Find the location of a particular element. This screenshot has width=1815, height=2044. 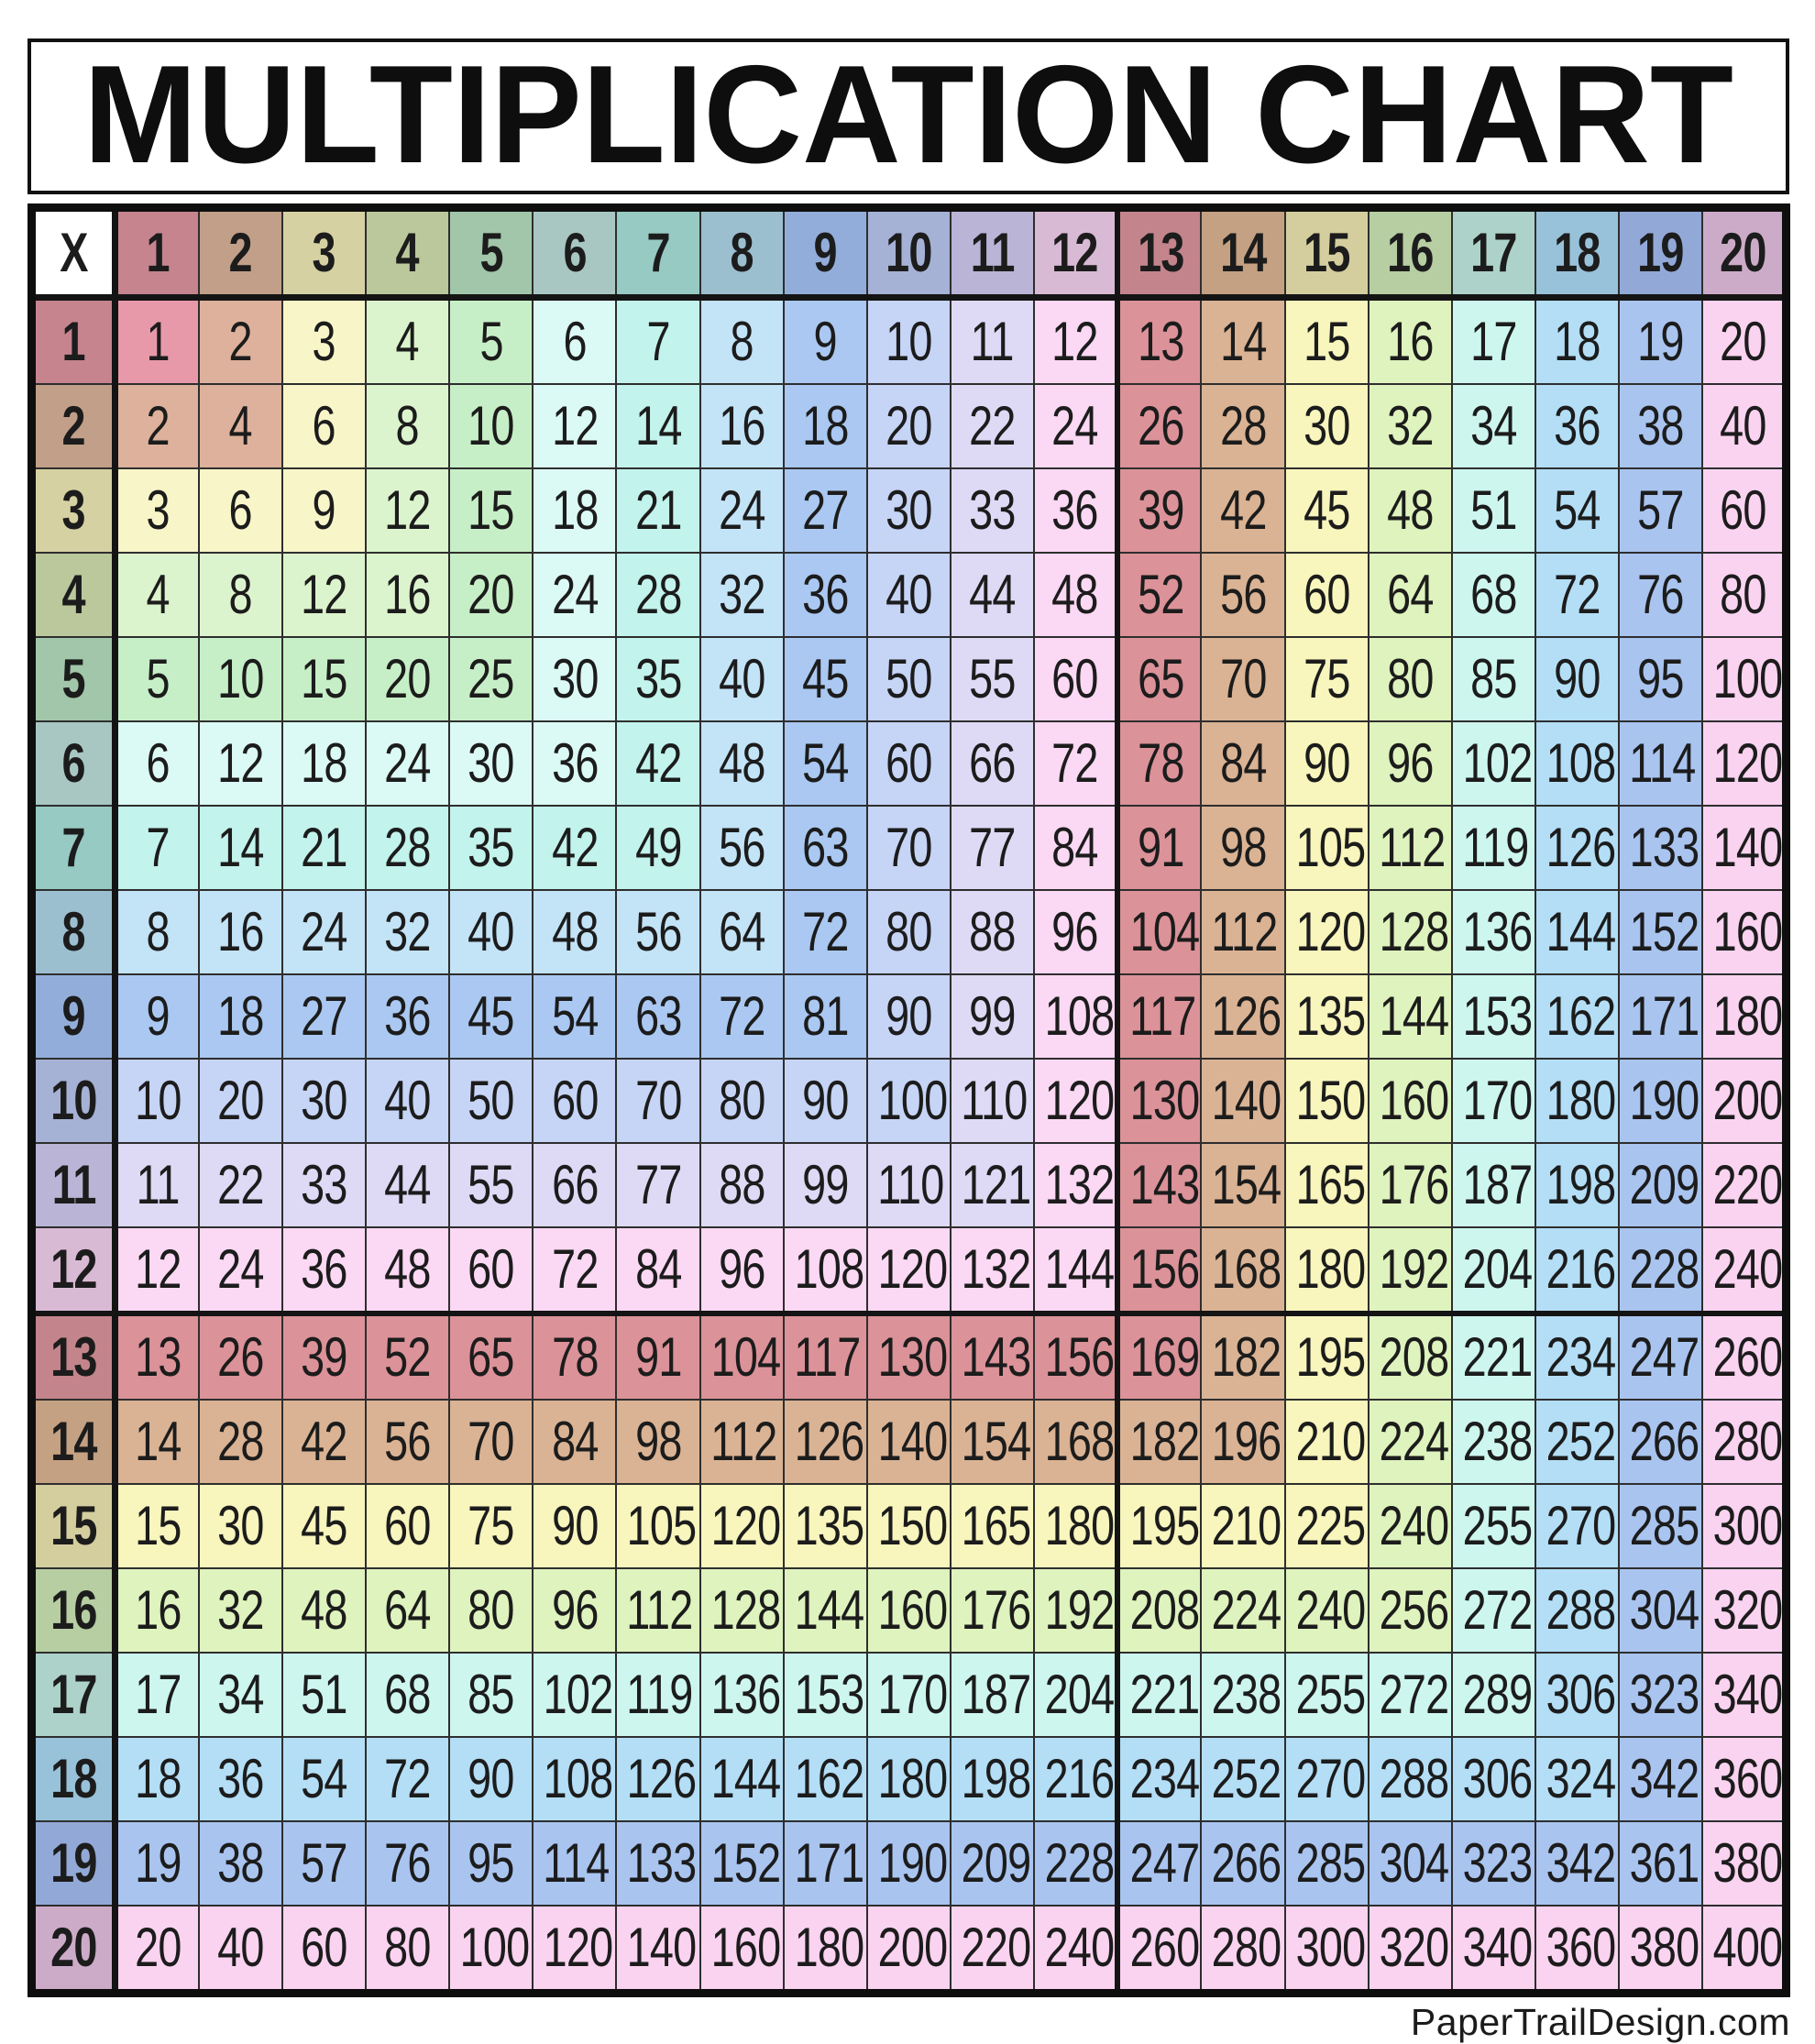

product-cell-label: 198 is located at coordinates (1581, 1185).